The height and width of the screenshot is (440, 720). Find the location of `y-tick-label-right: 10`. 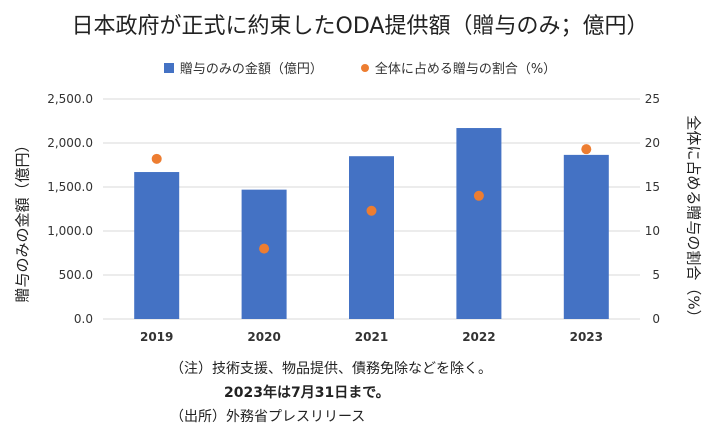

y-tick-label-right: 10 is located at coordinates (652, 231).